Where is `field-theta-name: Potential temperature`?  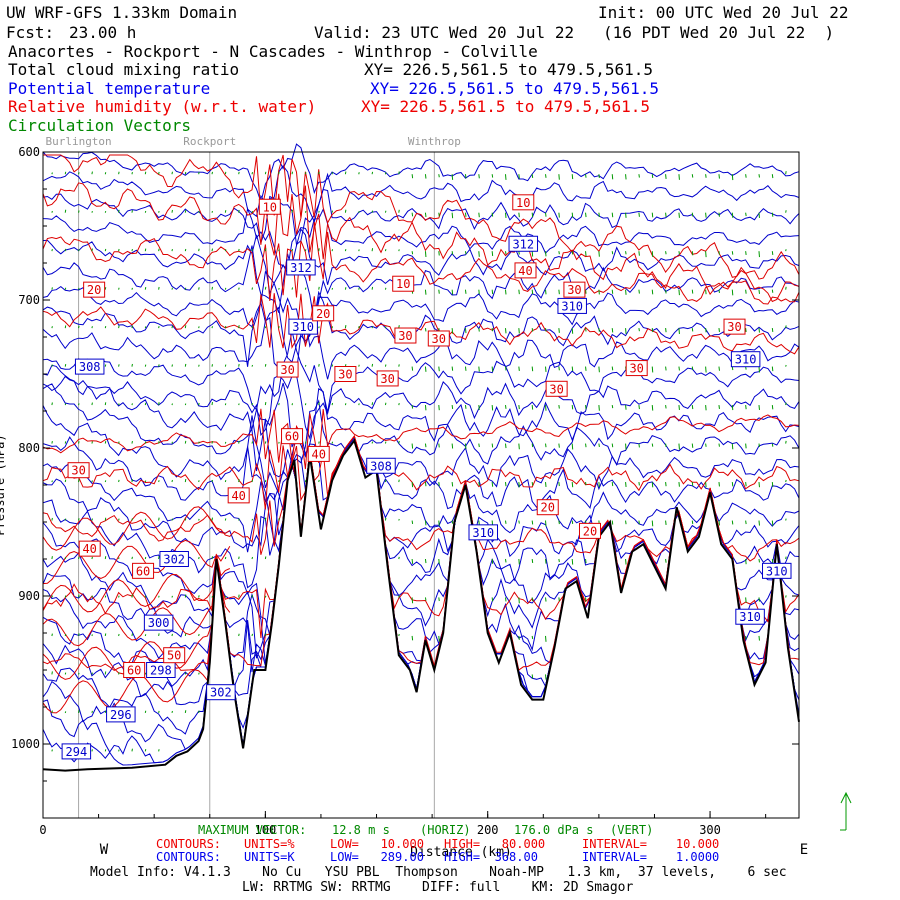 field-theta-name: Potential temperature is located at coordinates (109, 88).